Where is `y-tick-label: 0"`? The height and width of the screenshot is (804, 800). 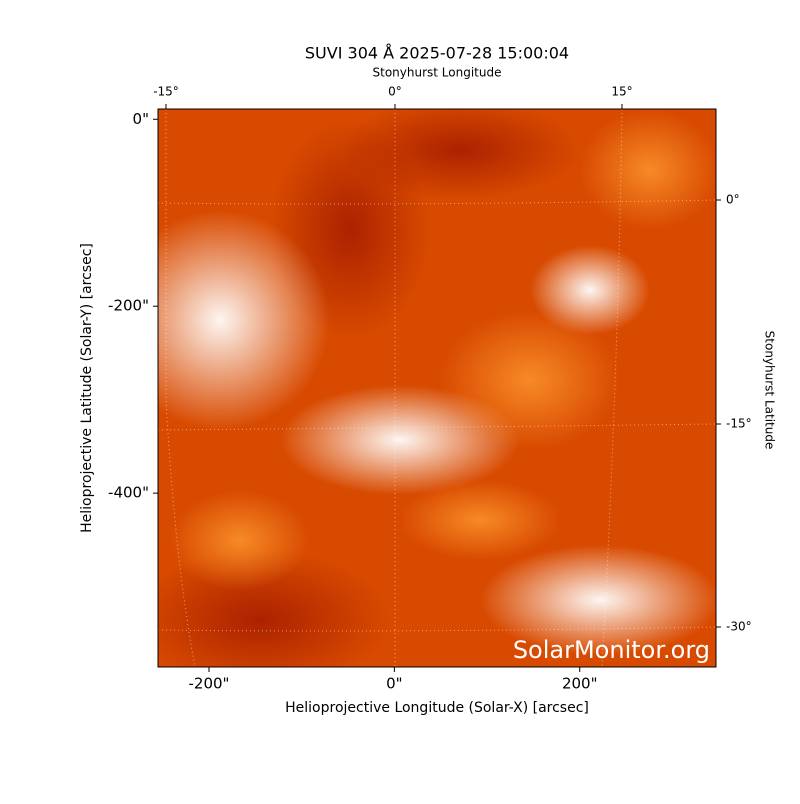
y-tick-label: 0" is located at coordinates (141, 119).